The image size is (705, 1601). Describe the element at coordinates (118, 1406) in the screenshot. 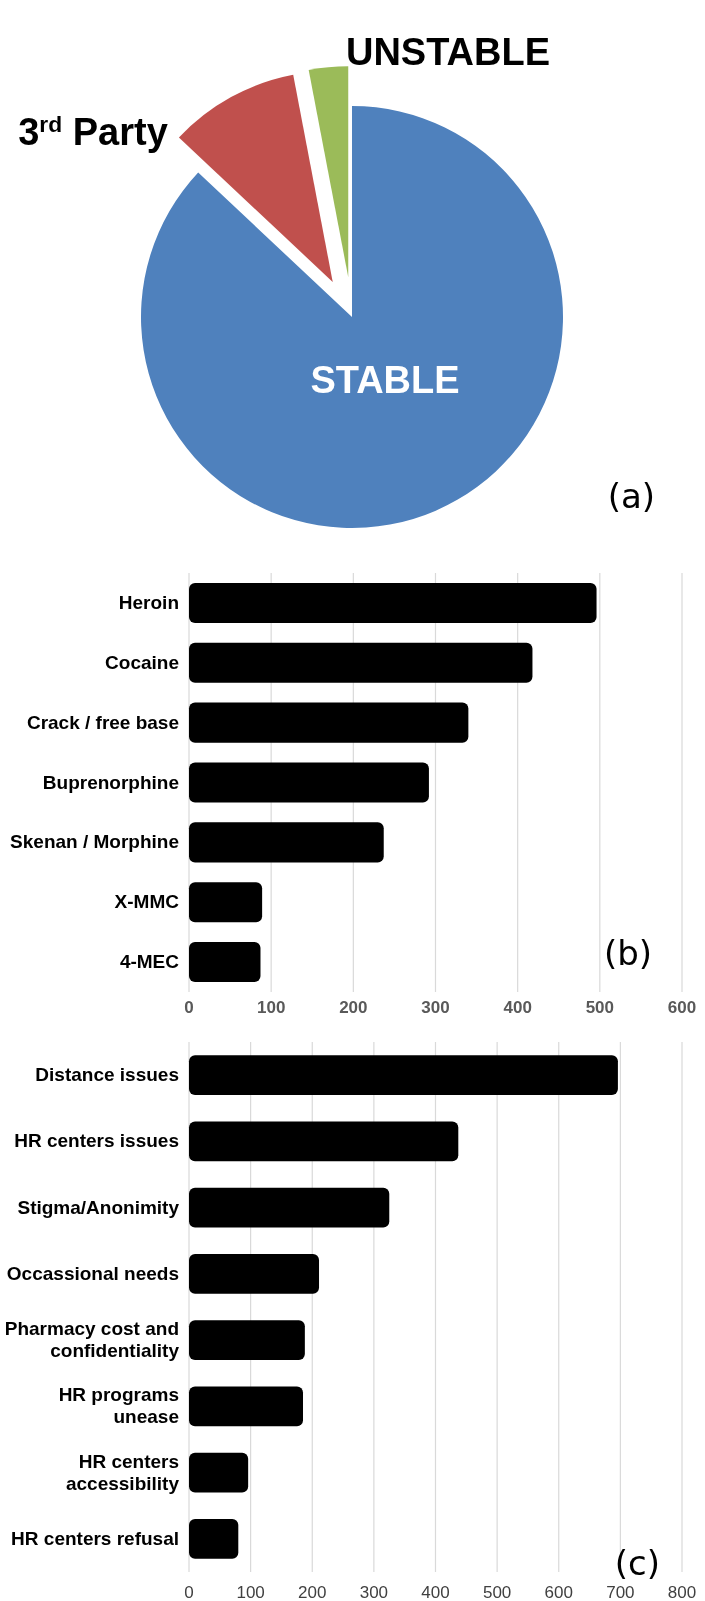

I see `y-tick-label: HR programs unease` at that location.